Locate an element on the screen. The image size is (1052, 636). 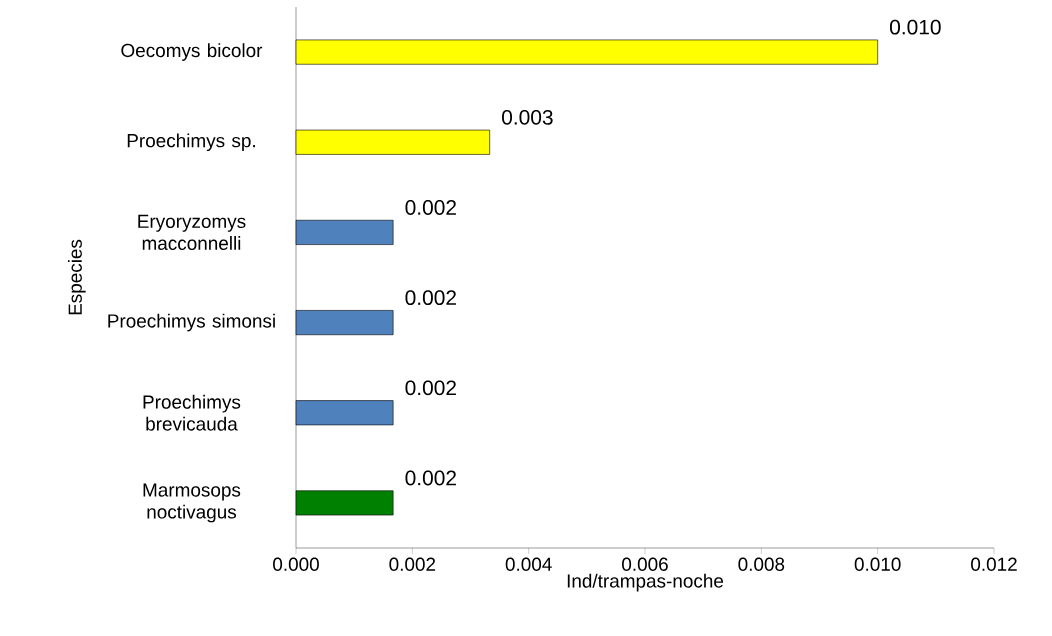
y-tick-label: Oecomys bicolor is located at coordinates (192, 52).